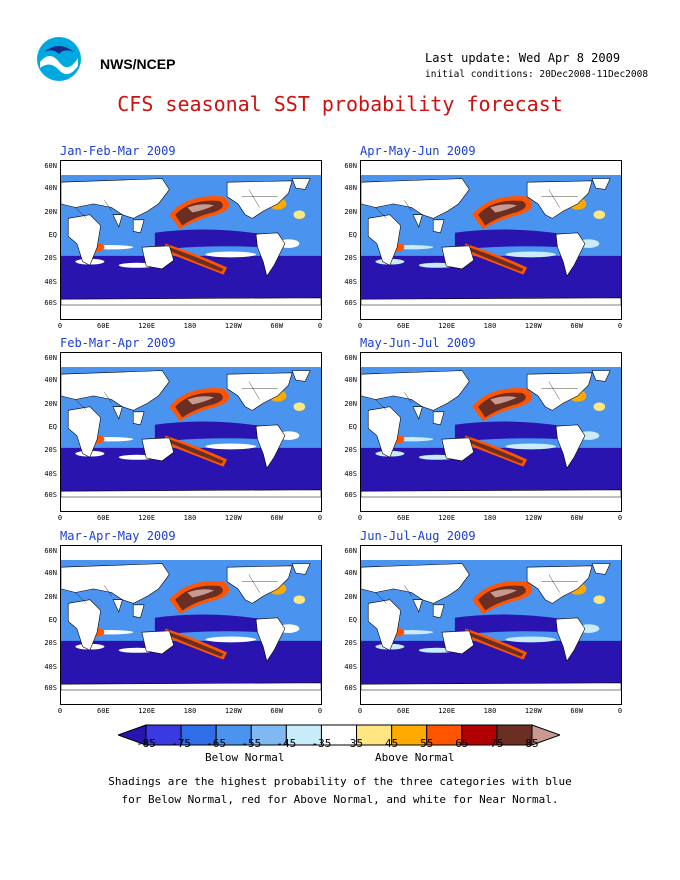  What do you see at coordinates (138, 64) in the screenshot?
I see `agency-label: NWS/NCEP` at bounding box center [138, 64].